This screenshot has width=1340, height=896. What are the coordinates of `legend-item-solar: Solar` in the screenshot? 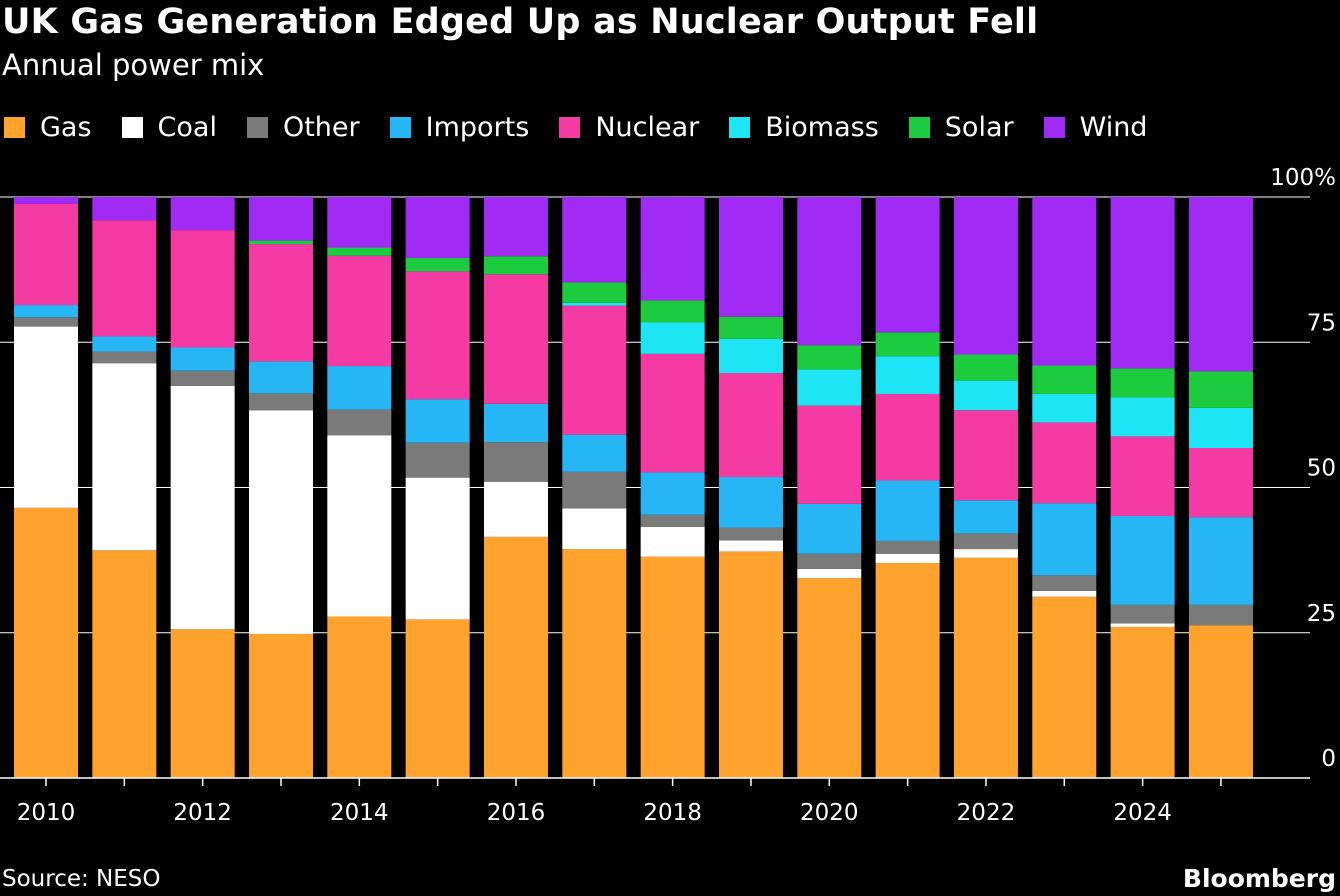 It's located at (961, 127).